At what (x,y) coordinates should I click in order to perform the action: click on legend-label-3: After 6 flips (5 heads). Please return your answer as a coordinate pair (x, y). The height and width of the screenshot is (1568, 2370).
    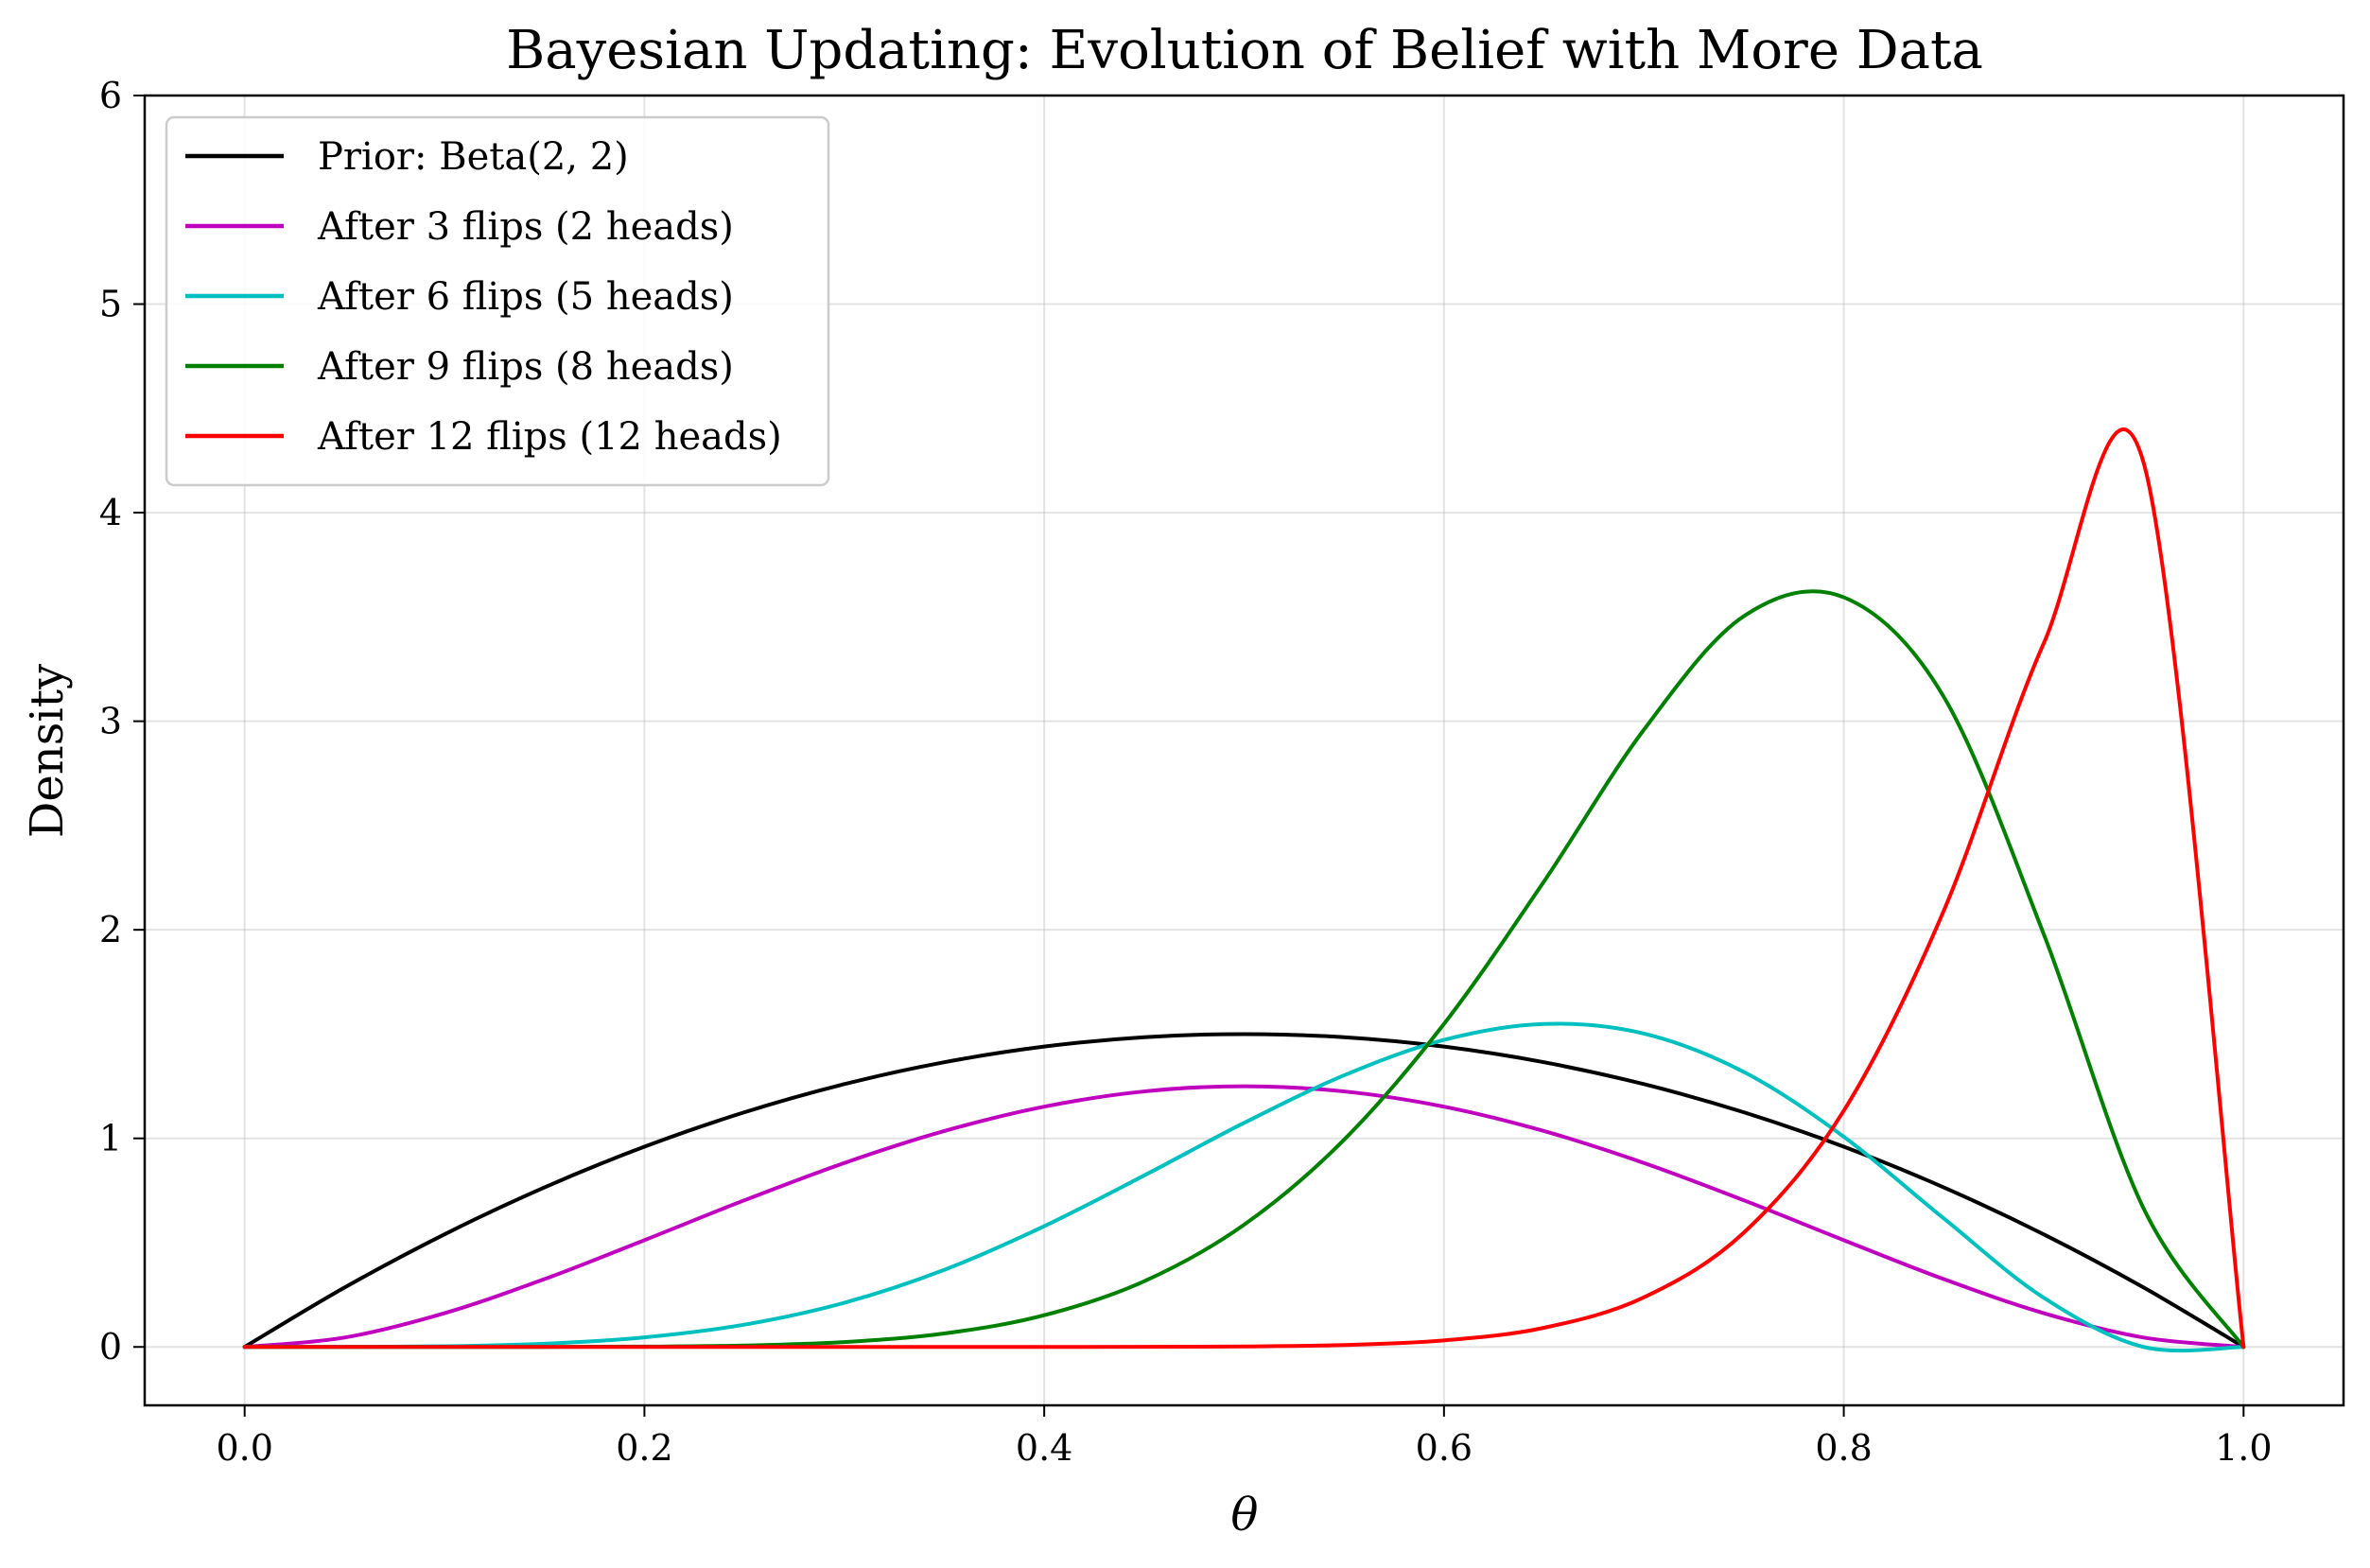
    Looking at the image, I should click on (525, 297).